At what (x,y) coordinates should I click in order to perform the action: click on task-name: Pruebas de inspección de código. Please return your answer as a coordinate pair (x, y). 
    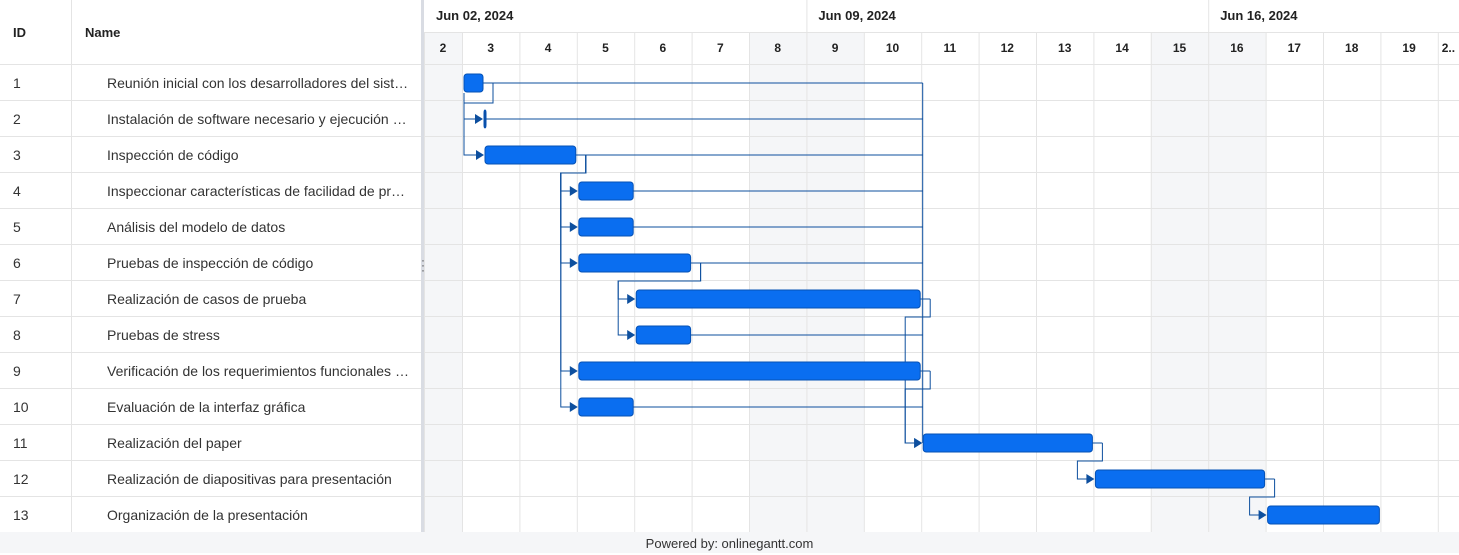
    Looking at the image, I should click on (210, 263).